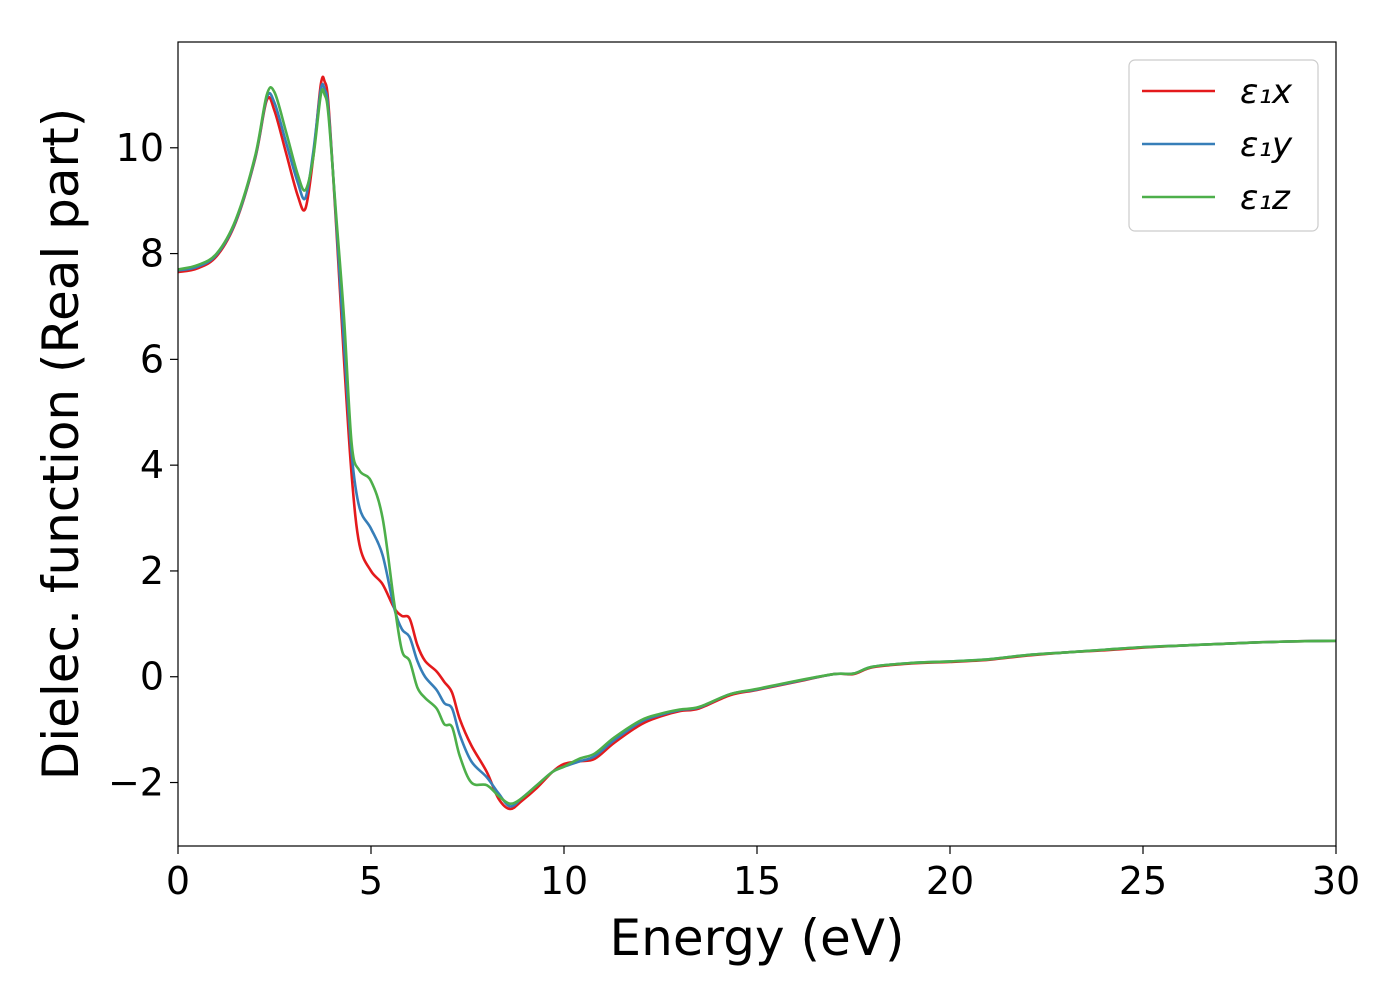 The height and width of the screenshot is (1000, 1400). Describe the element at coordinates (1266, 145) in the screenshot. I see `legend-entry-2: ε₁y` at that location.